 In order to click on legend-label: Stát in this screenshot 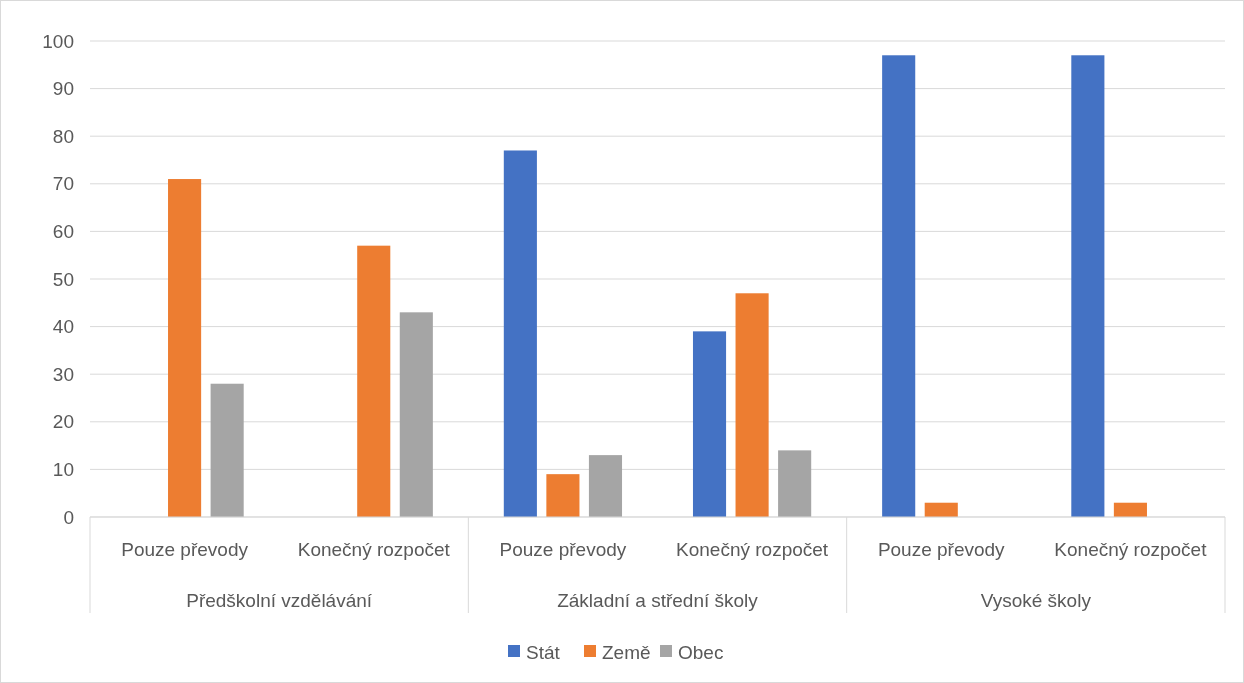, I will do `click(543, 652)`.